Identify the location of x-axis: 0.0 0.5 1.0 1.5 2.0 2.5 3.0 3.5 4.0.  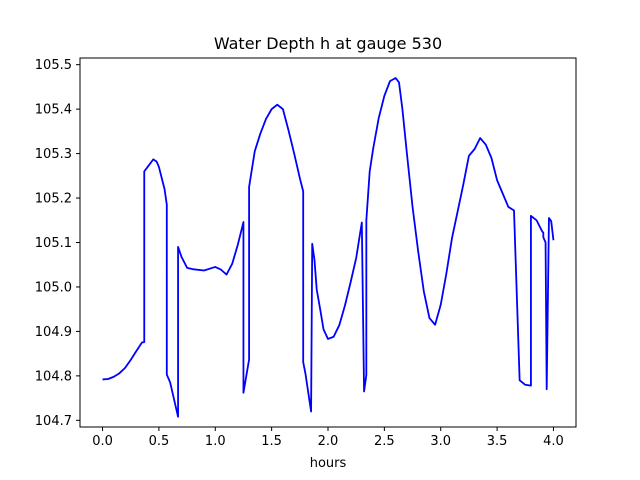
(328, 438).